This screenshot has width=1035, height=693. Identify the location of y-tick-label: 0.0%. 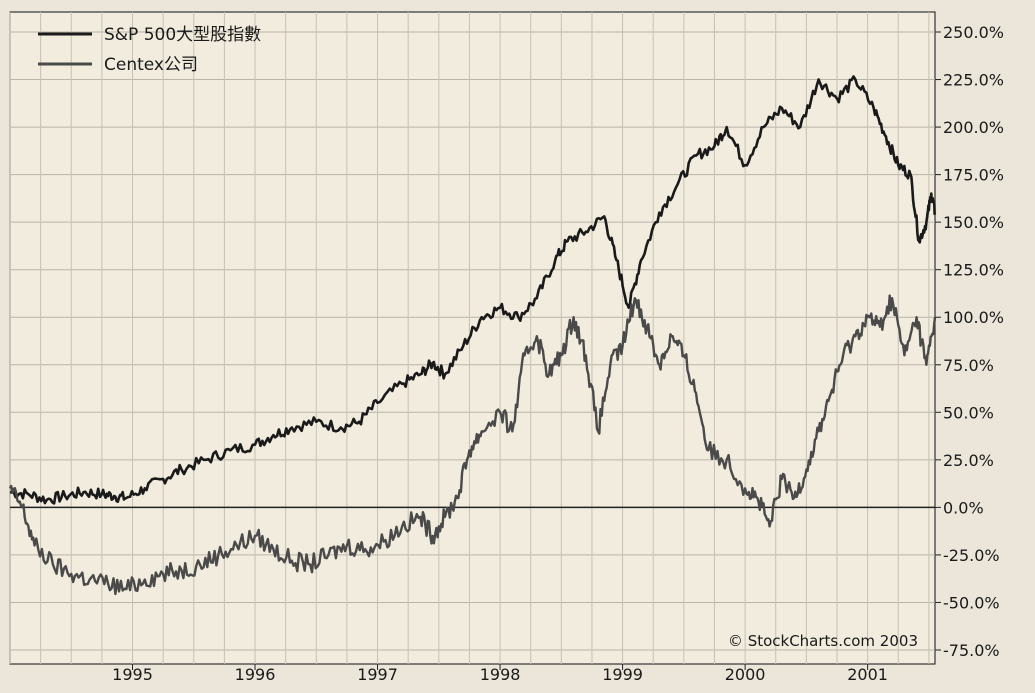
(963, 507).